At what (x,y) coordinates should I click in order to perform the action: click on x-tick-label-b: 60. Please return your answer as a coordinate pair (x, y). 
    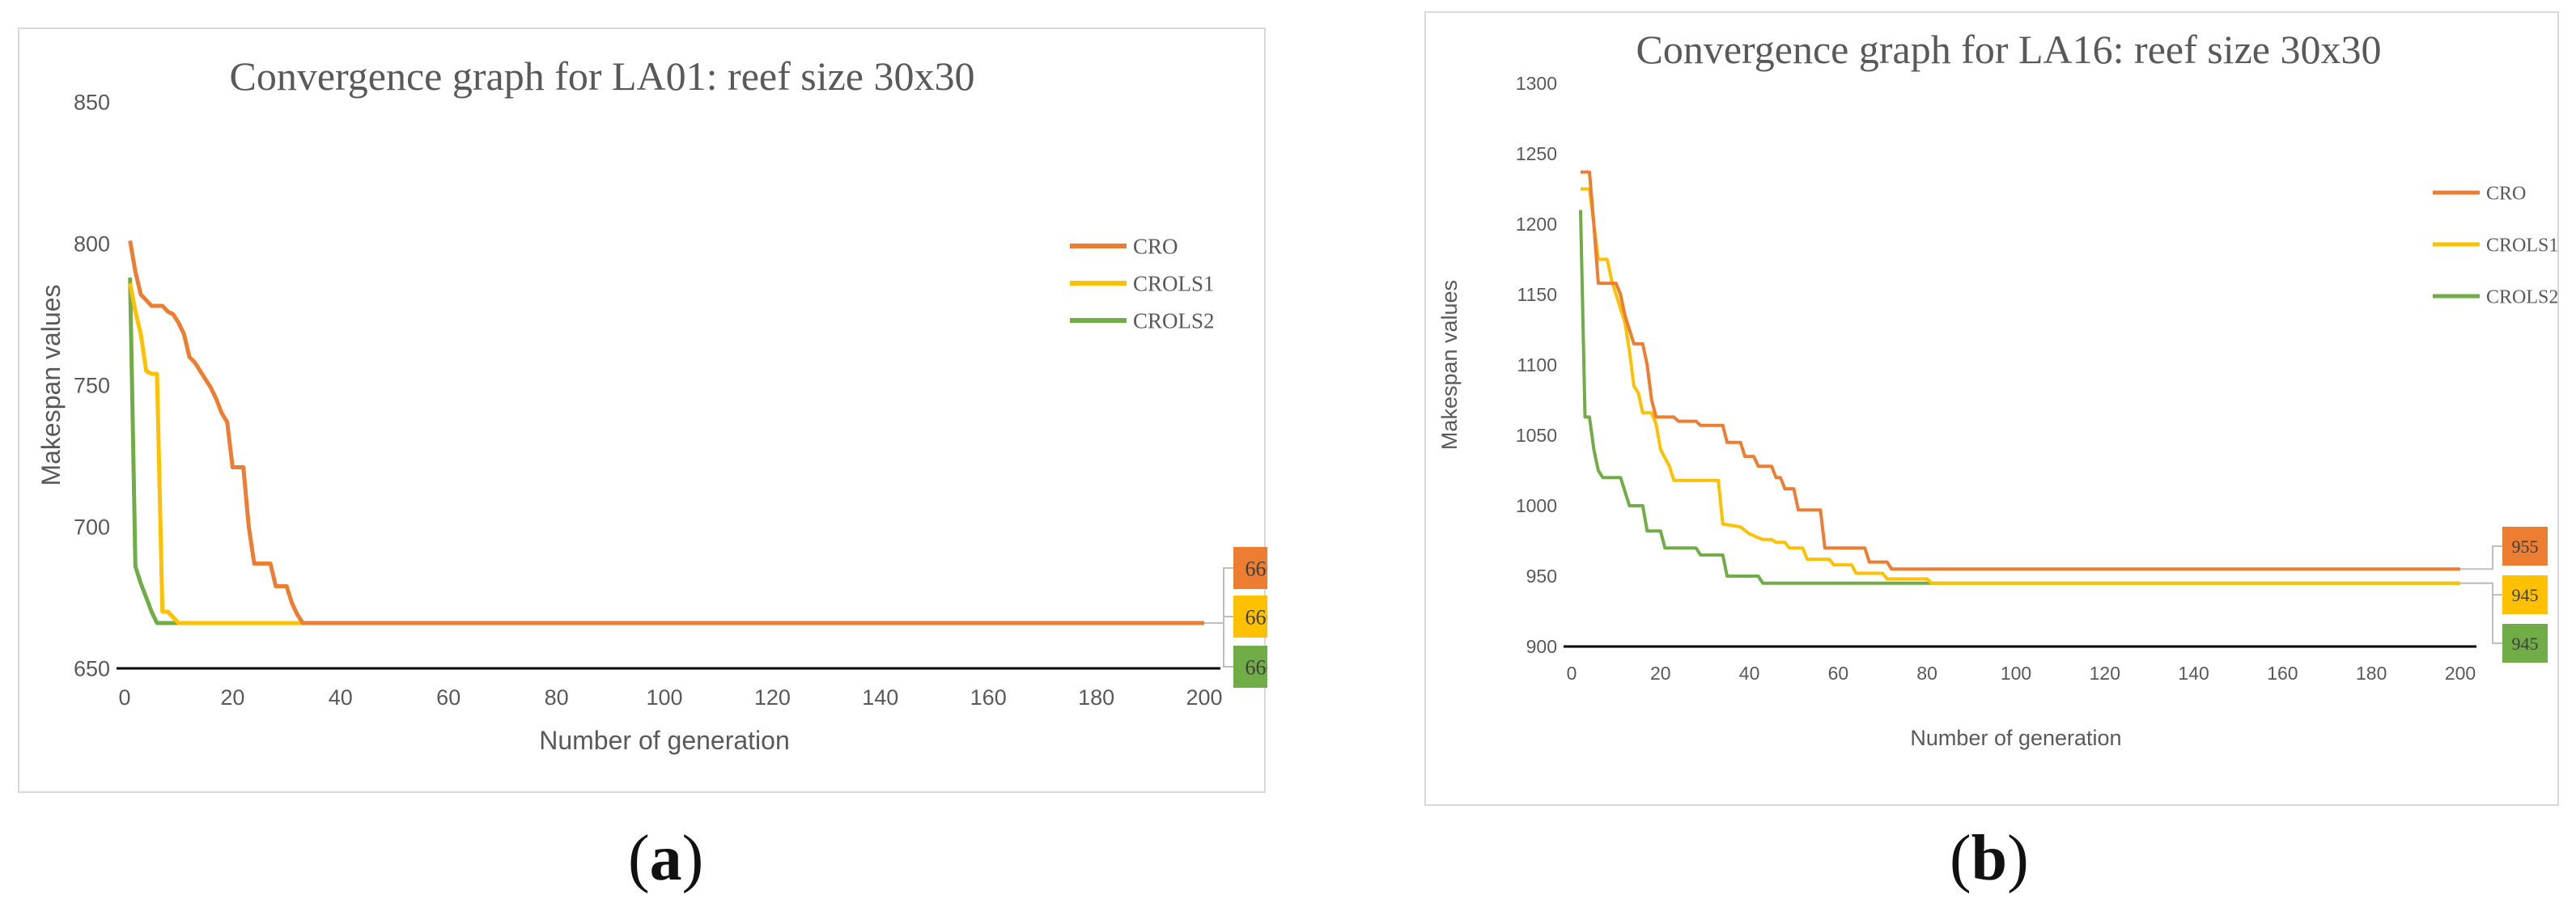
    Looking at the image, I should click on (1838, 673).